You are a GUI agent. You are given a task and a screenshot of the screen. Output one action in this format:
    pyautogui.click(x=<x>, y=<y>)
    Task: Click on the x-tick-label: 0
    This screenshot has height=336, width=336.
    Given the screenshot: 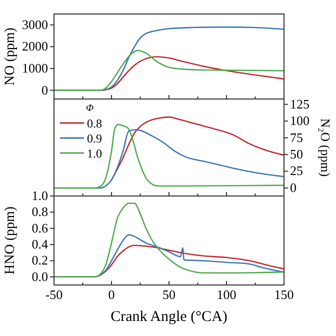 What is the action you would take?
    pyautogui.click(x=111, y=294)
    